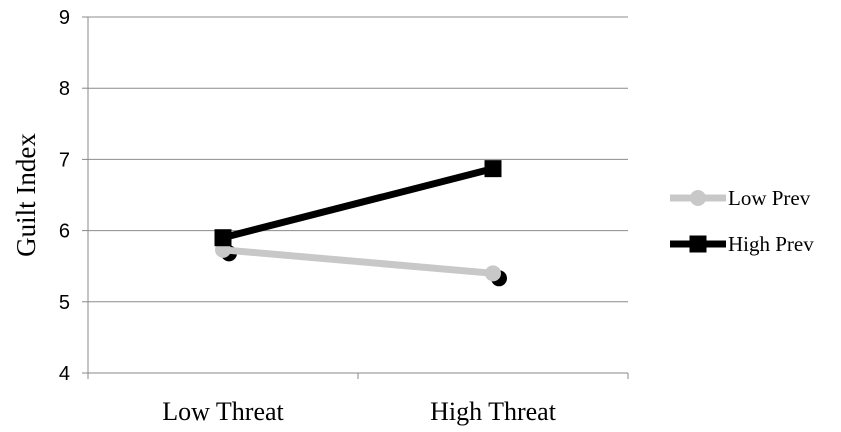 The height and width of the screenshot is (432, 841). I want to click on legend: Low Prev High Prev, so click(742, 221).